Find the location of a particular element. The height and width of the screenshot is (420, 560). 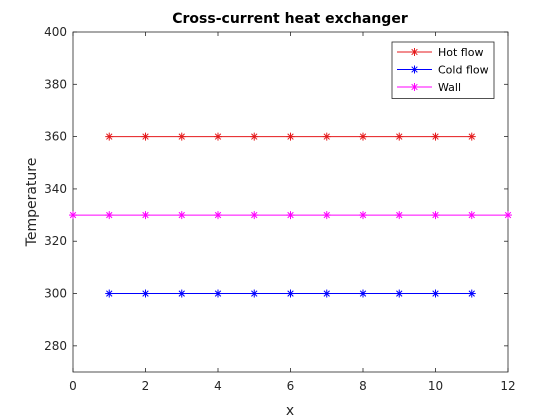

legend-item: Wall is located at coordinates (429, 87).